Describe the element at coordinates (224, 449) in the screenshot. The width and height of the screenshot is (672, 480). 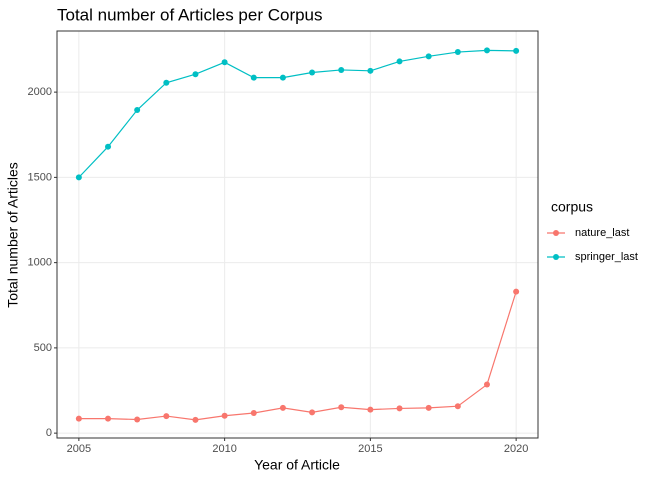
I see `x-tick-label: 2010` at that location.